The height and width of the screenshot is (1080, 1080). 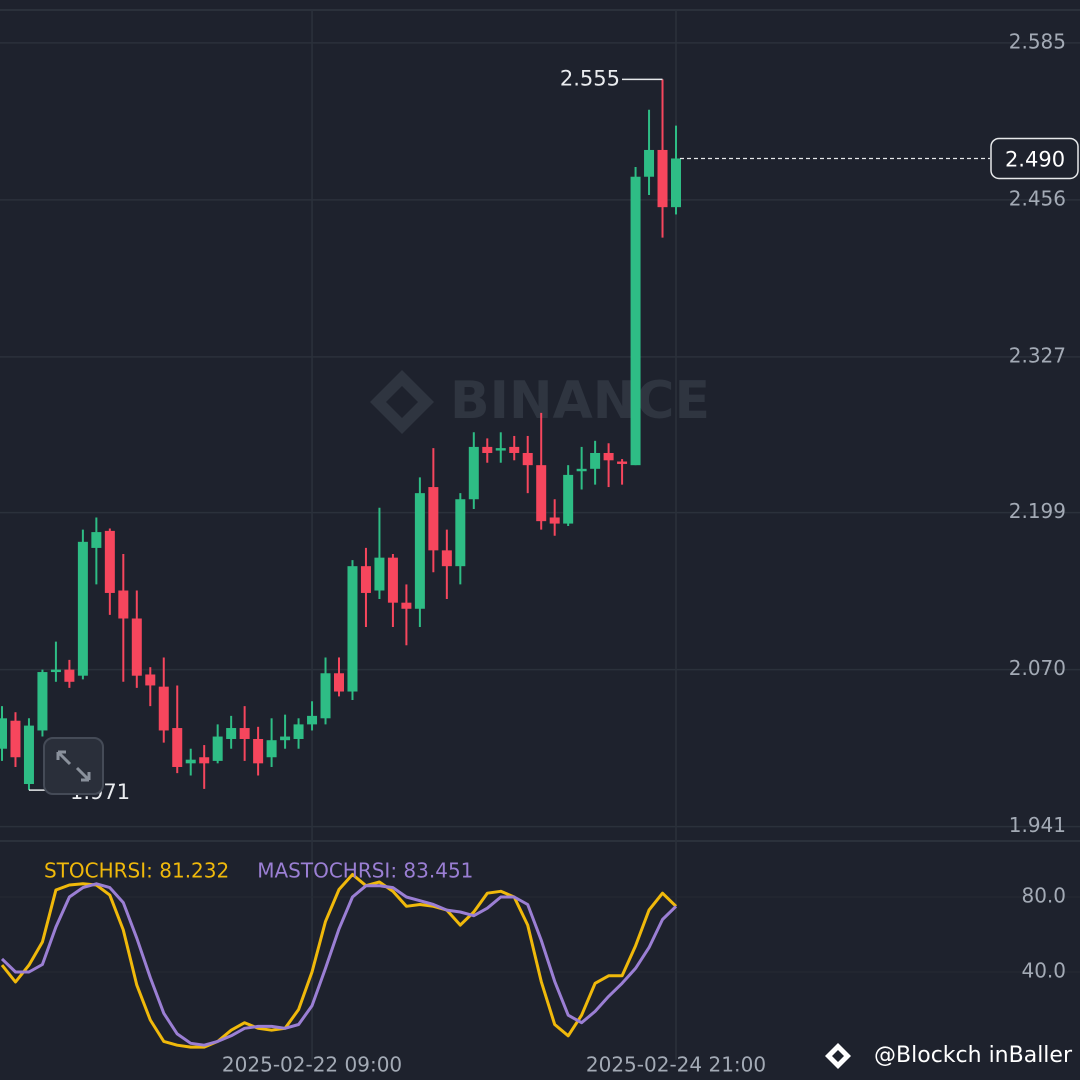 I want to click on y-tick-label: 40.0, so click(x=1043, y=971).